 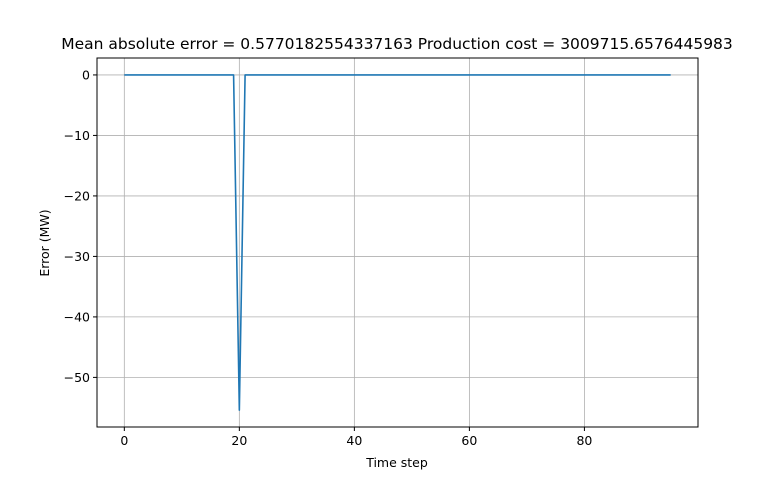 What do you see at coordinates (80, 226) in the screenshot?
I see `y-axis-ticks: 0 −10 −20 −30 −40 −50` at bounding box center [80, 226].